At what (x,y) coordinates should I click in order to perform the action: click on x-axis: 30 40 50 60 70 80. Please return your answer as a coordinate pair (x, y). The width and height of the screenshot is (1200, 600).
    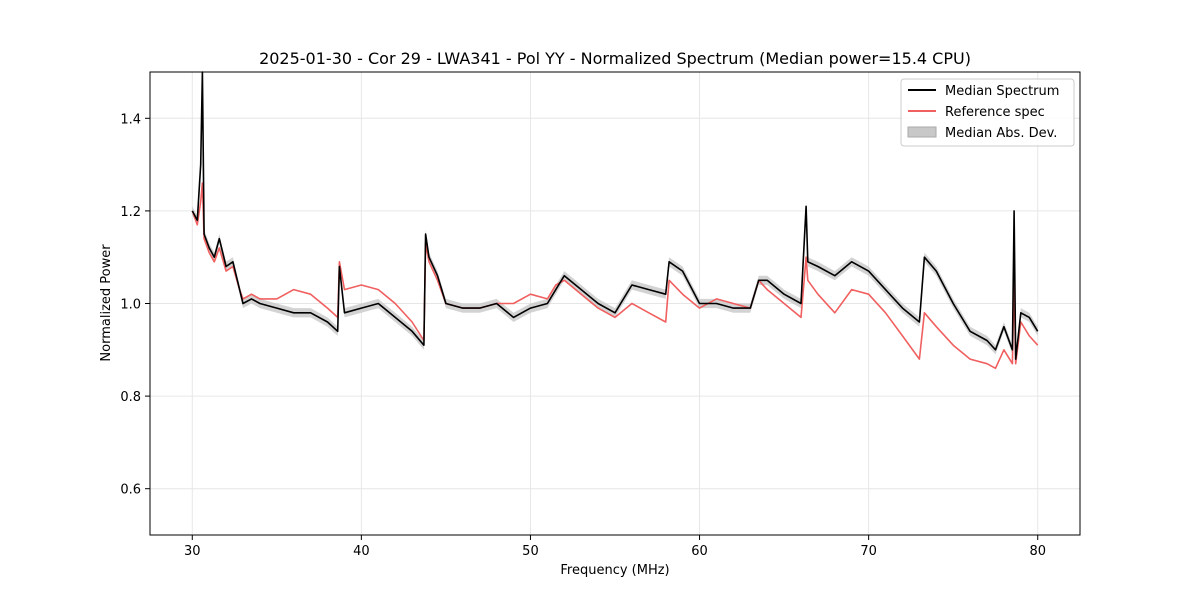
    Looking at the image, I should click on (615, 547).